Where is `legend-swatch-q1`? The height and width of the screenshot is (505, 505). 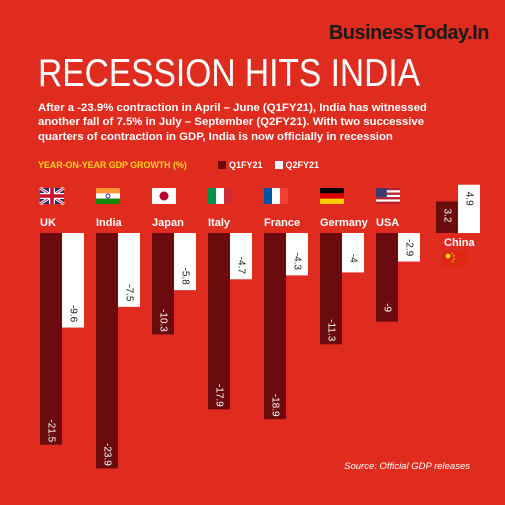 legend-swatch-q1 is located at coordinates (222, 165).